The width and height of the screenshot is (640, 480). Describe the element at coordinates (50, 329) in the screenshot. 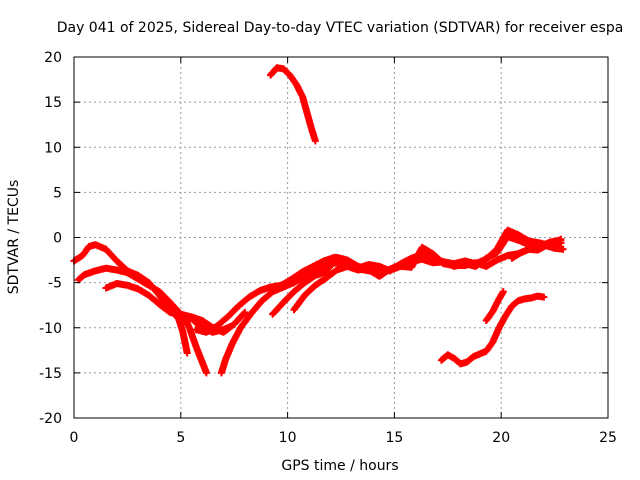

I see `y-tick-label: -10` at that location.